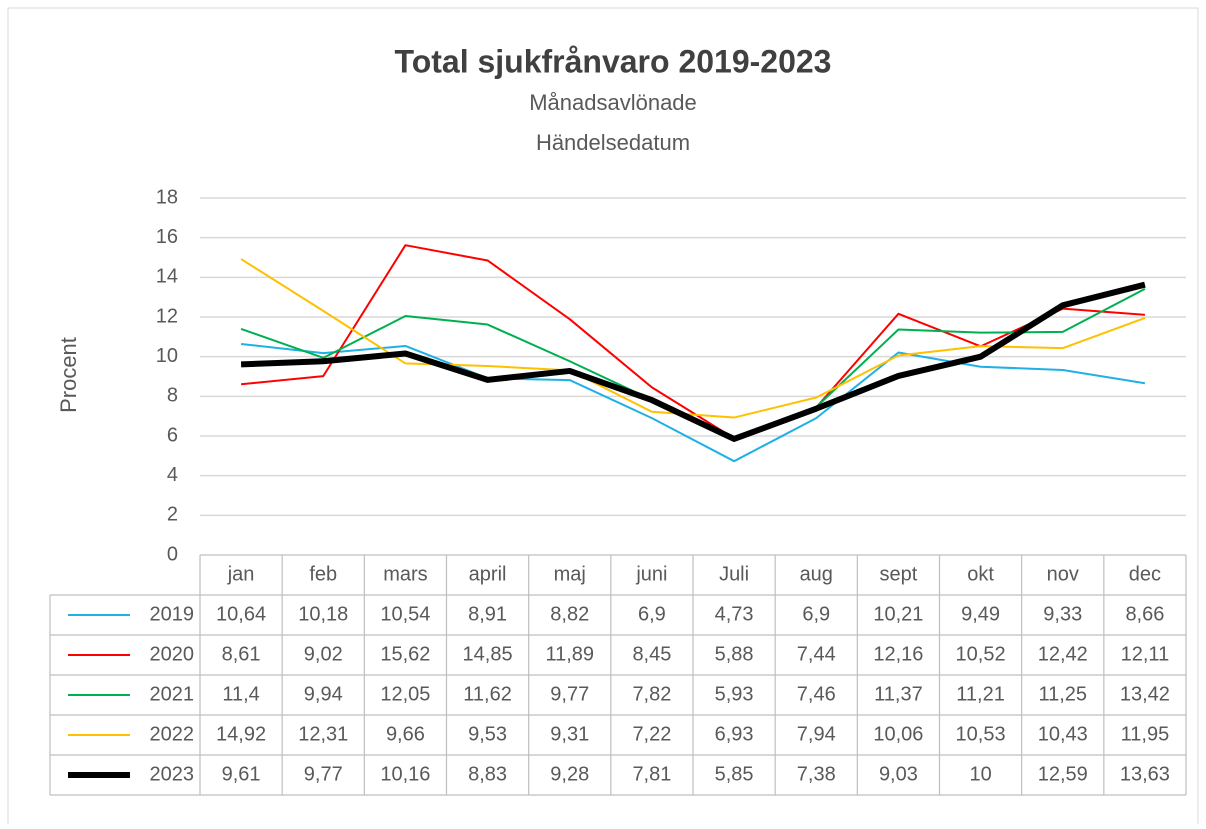  I want to click on y-tick-label: 8, so click(172, 396).